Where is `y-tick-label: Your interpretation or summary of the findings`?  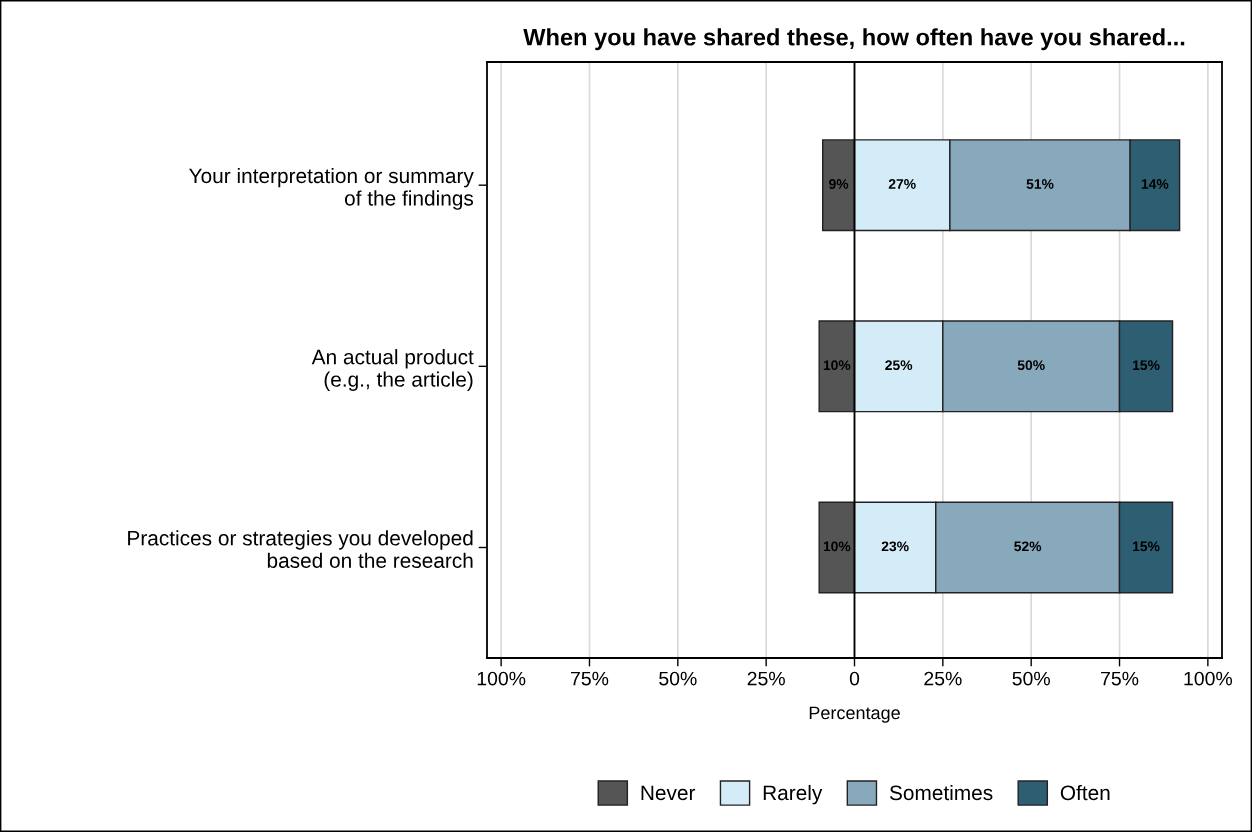
y-tick-label: Your interpretation or summary of the findings is located at coordinates (331, 188).